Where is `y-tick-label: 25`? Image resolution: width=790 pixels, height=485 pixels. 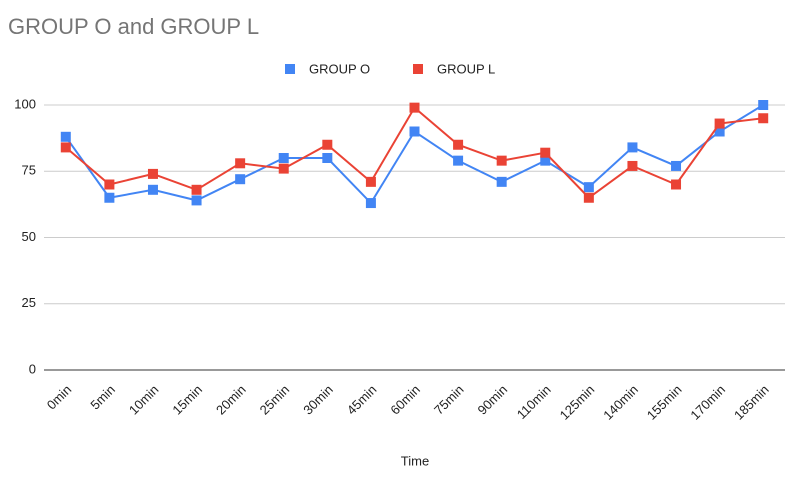 y-tick-label: 25 is located at coordinates (29, 302).